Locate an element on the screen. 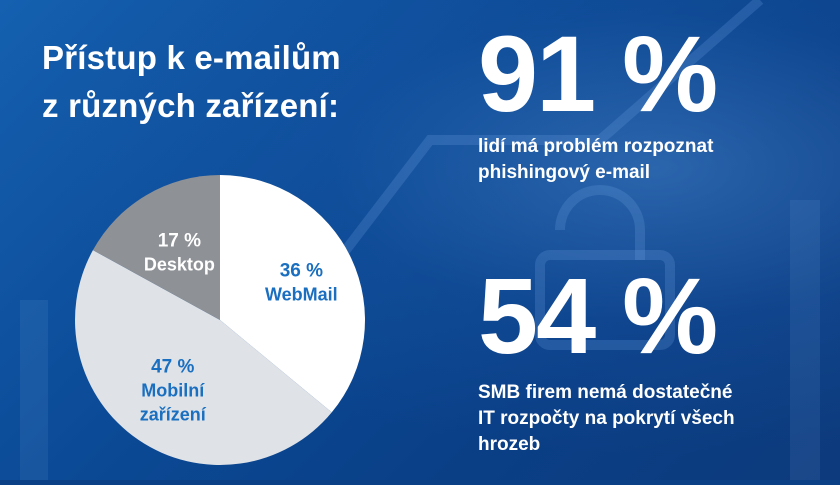 This screenshot has width=840, height=485. pie-category-label: Mobilní is located at coordinates (173, 391).